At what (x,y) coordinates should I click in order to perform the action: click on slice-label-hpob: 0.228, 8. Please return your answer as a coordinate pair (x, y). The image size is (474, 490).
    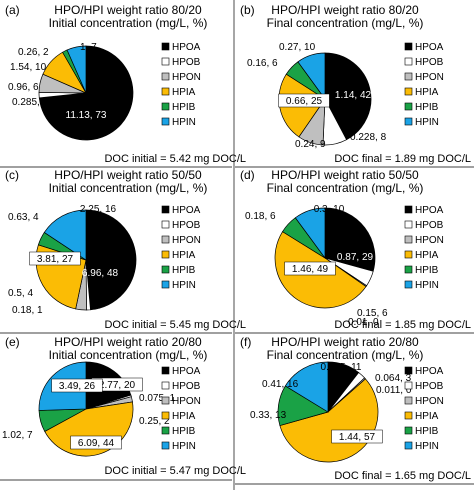
    Looking at the image, I should click on (368, 137).